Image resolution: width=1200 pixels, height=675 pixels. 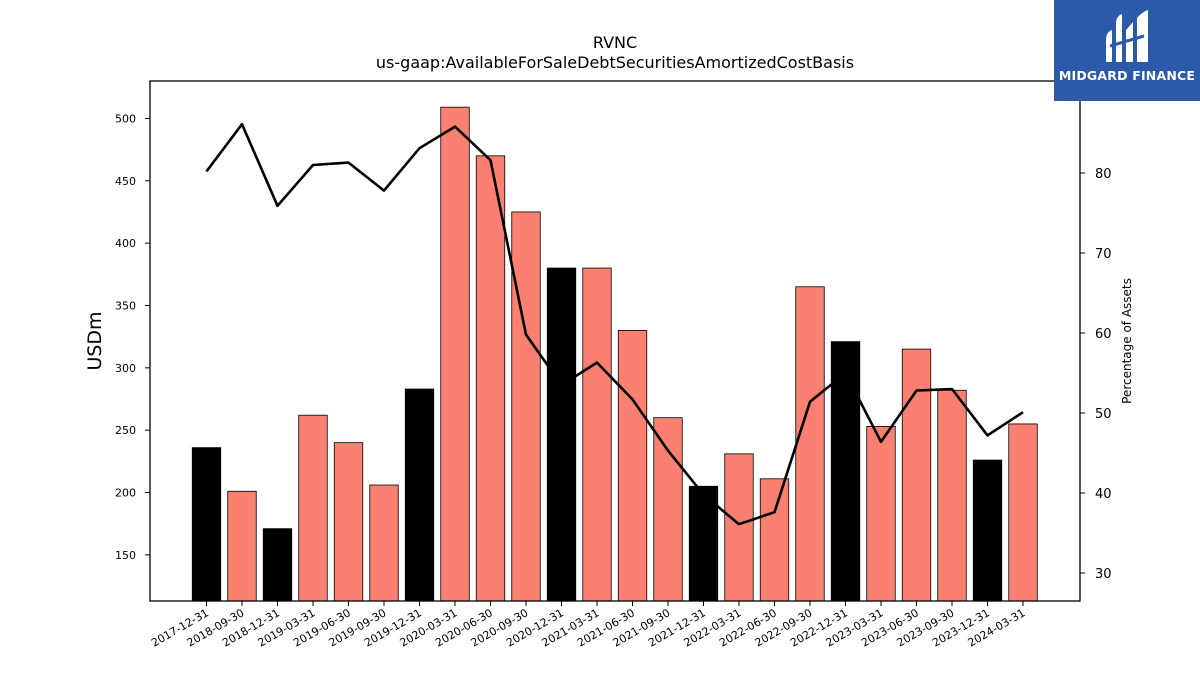 I want to click on y-tick-label: 500, so click(x=125, y=118).